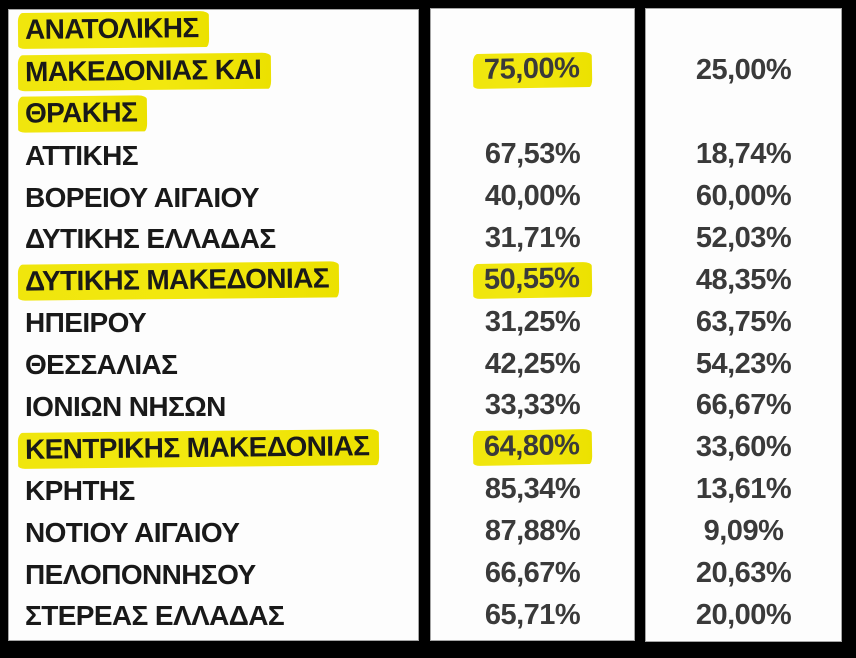 The image size is (856, 658). I want to click on percent-1-text: 40,00%, so click(532, 196).